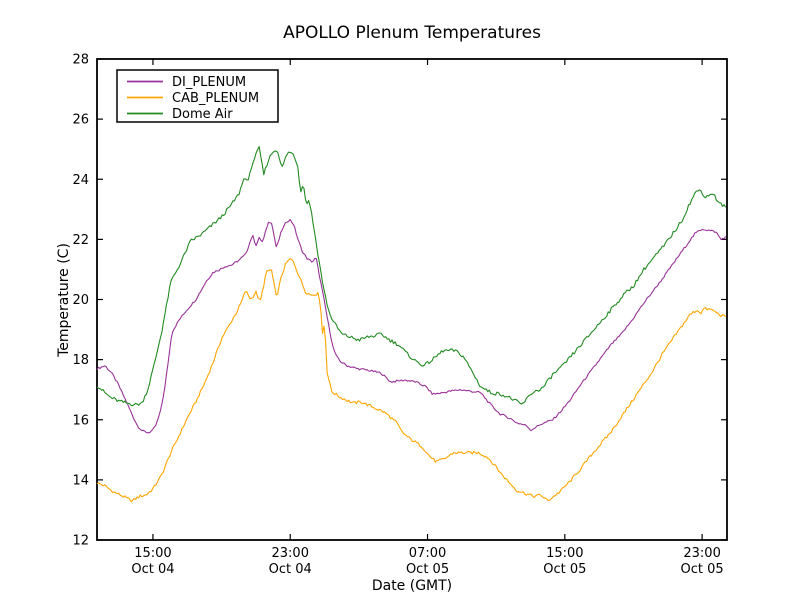 This screenshot has width=800, height=604. What do you see at coordinates (80, 300) in the screenshot?
I see `y-tick-label: 20` at bounding box center [80, 300].